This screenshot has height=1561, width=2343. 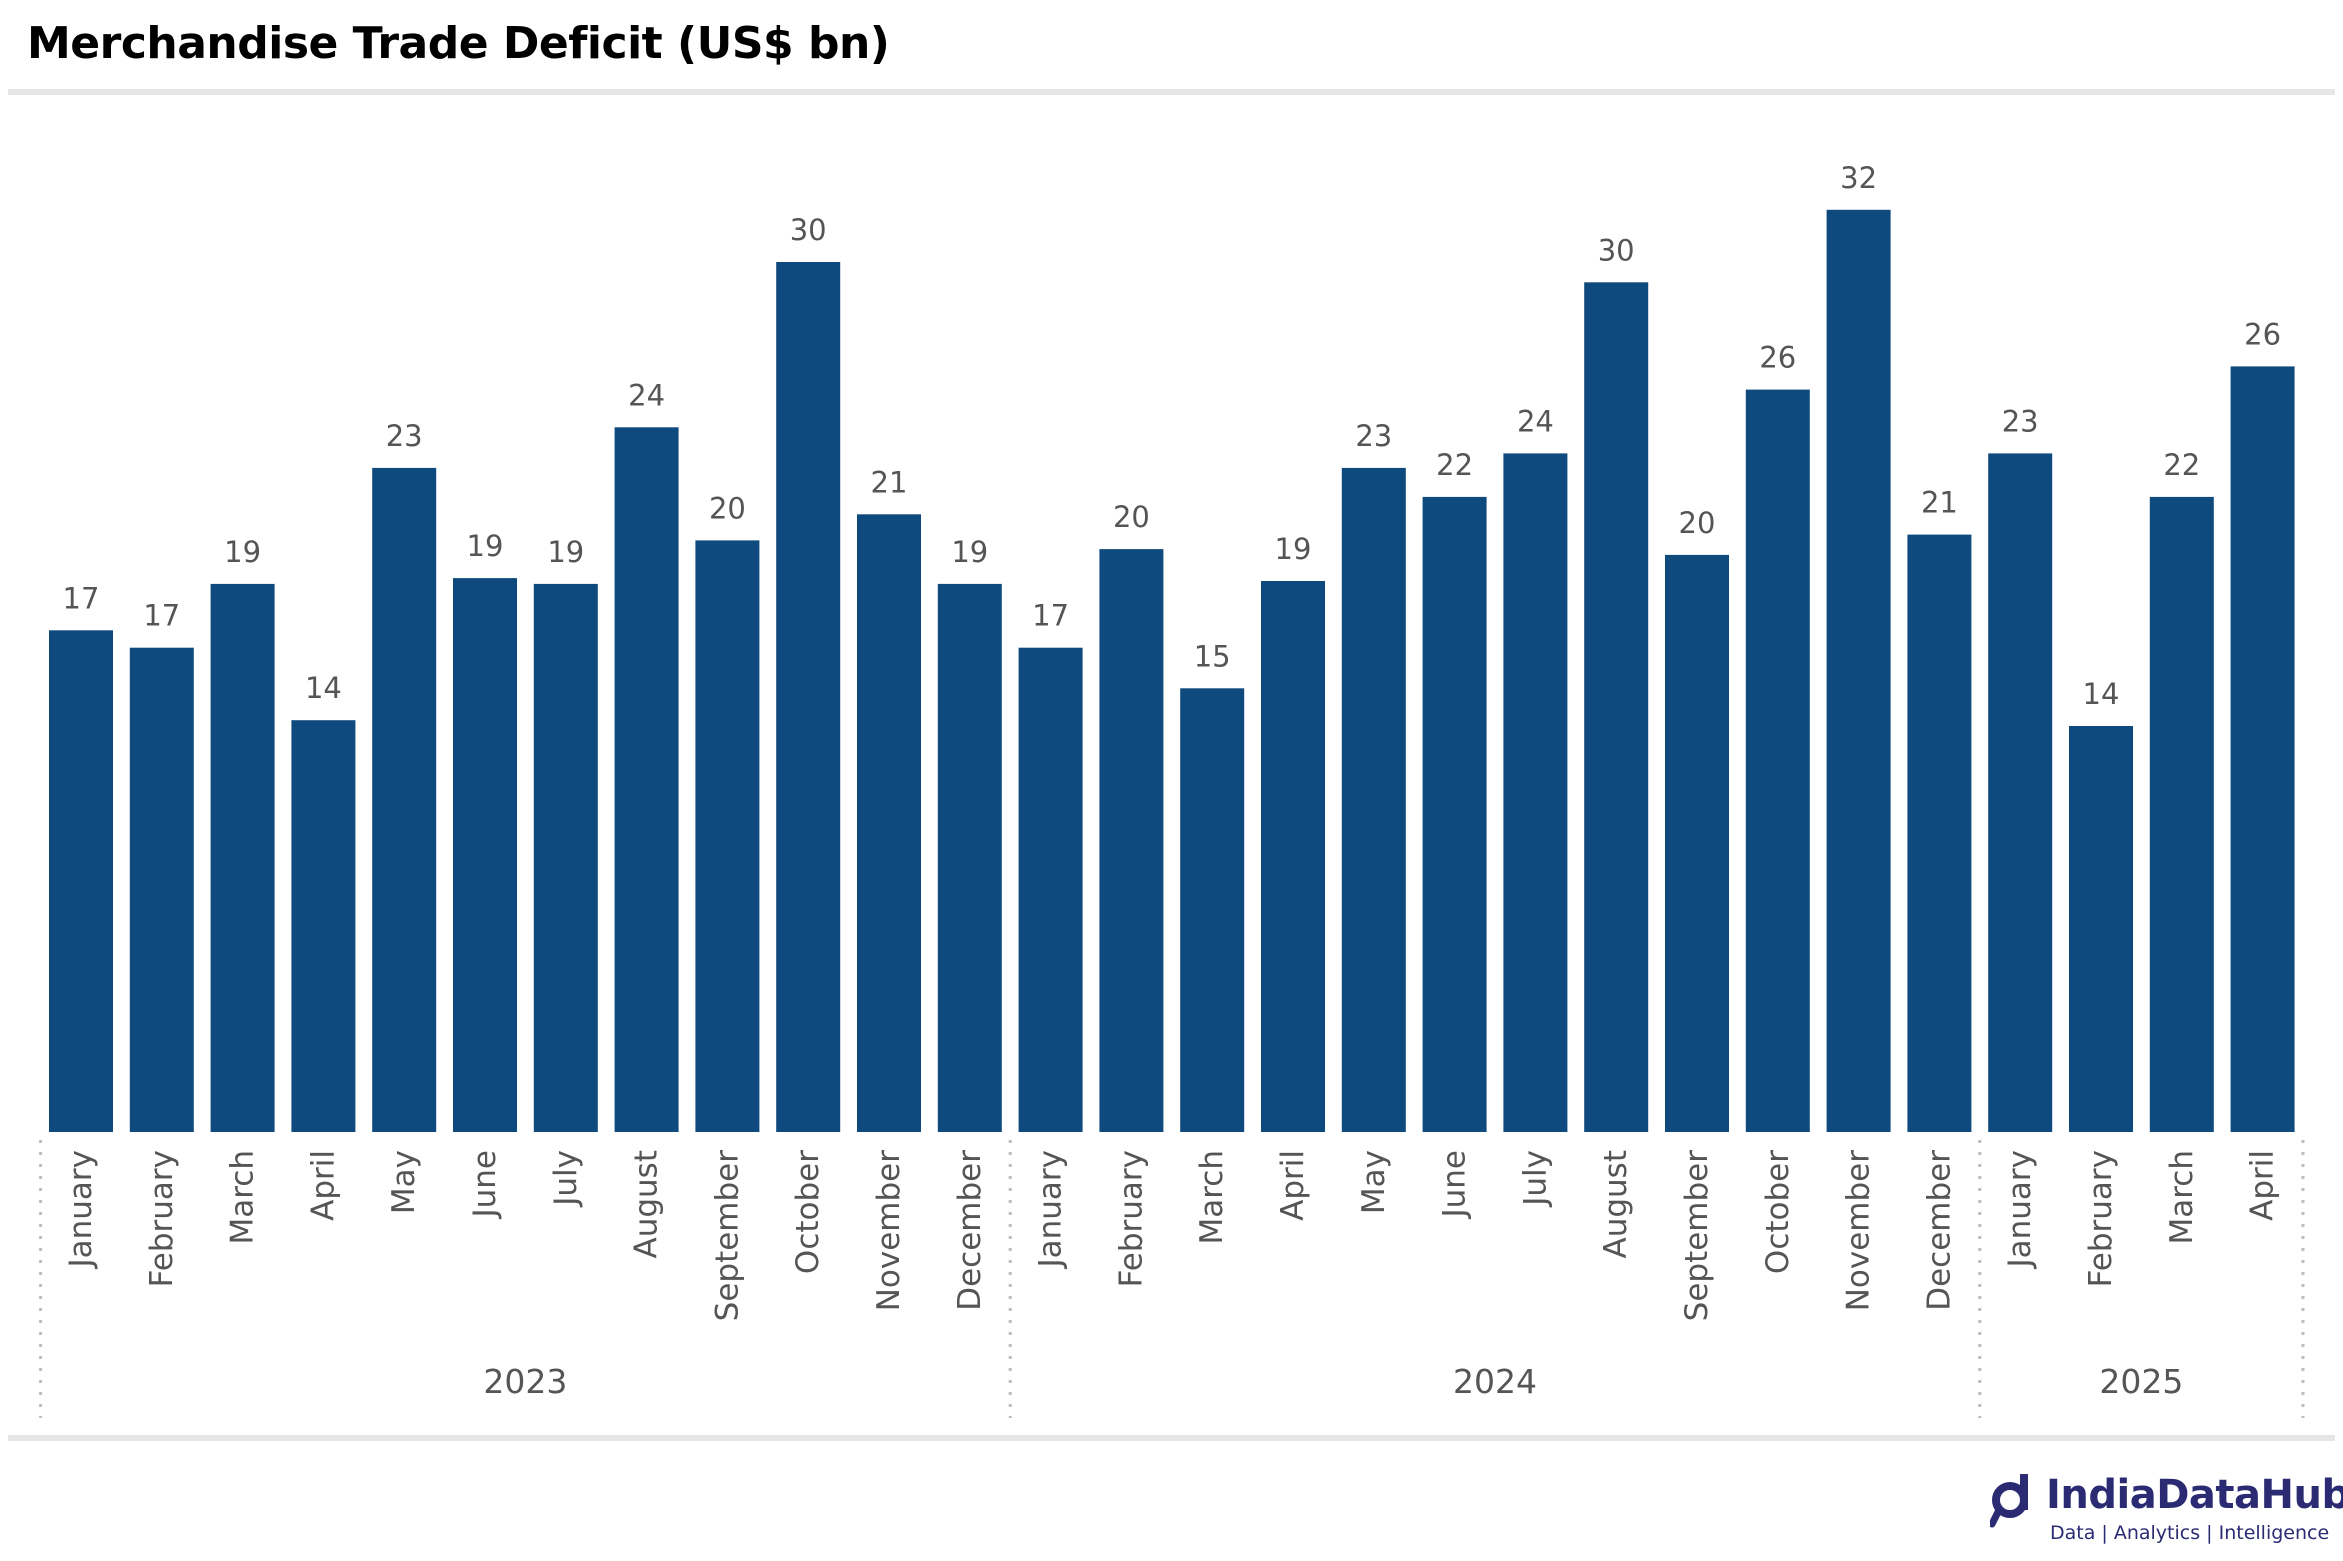 What do you see at coordinates (1495, 1381) in the screenshot?
I see `year-label: 2024` at bounding box center [1495, 1381].